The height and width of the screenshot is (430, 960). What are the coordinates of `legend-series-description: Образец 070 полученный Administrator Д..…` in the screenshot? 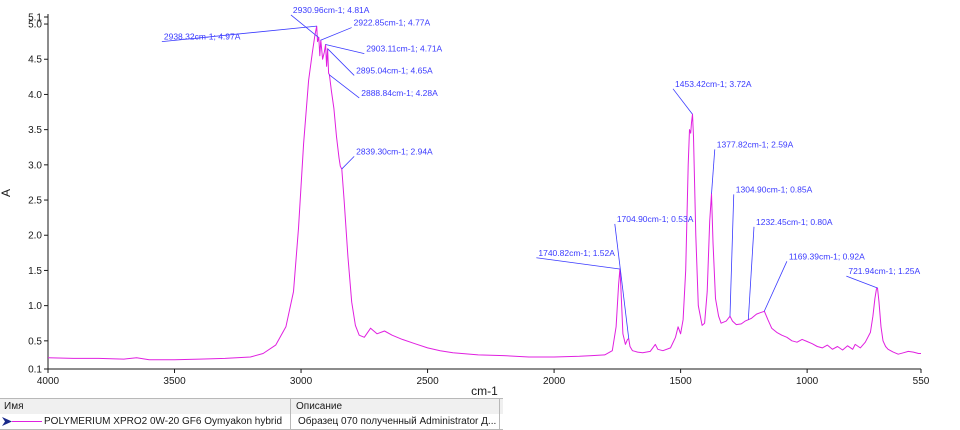 It's located at (397, 421).